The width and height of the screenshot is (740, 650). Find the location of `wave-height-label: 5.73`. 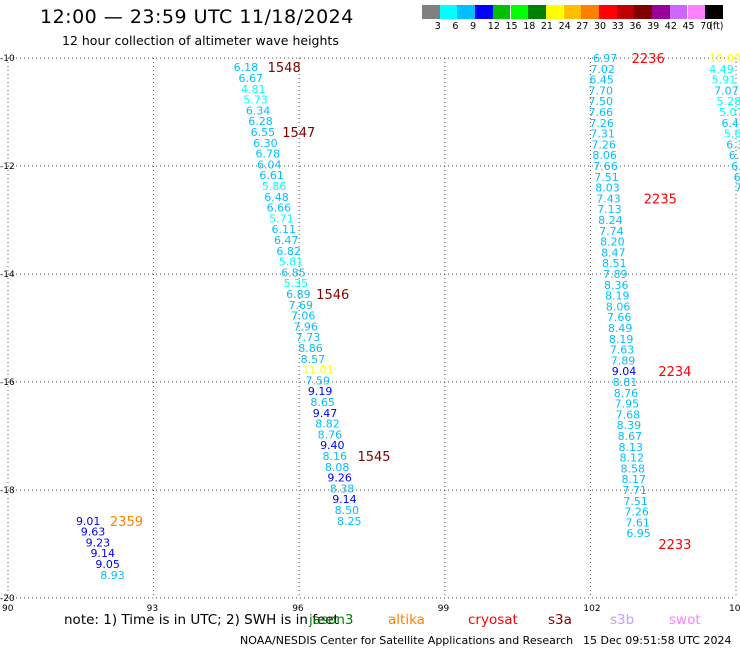

wave-height-label: 5.73 is located at coordinates (255, 100).